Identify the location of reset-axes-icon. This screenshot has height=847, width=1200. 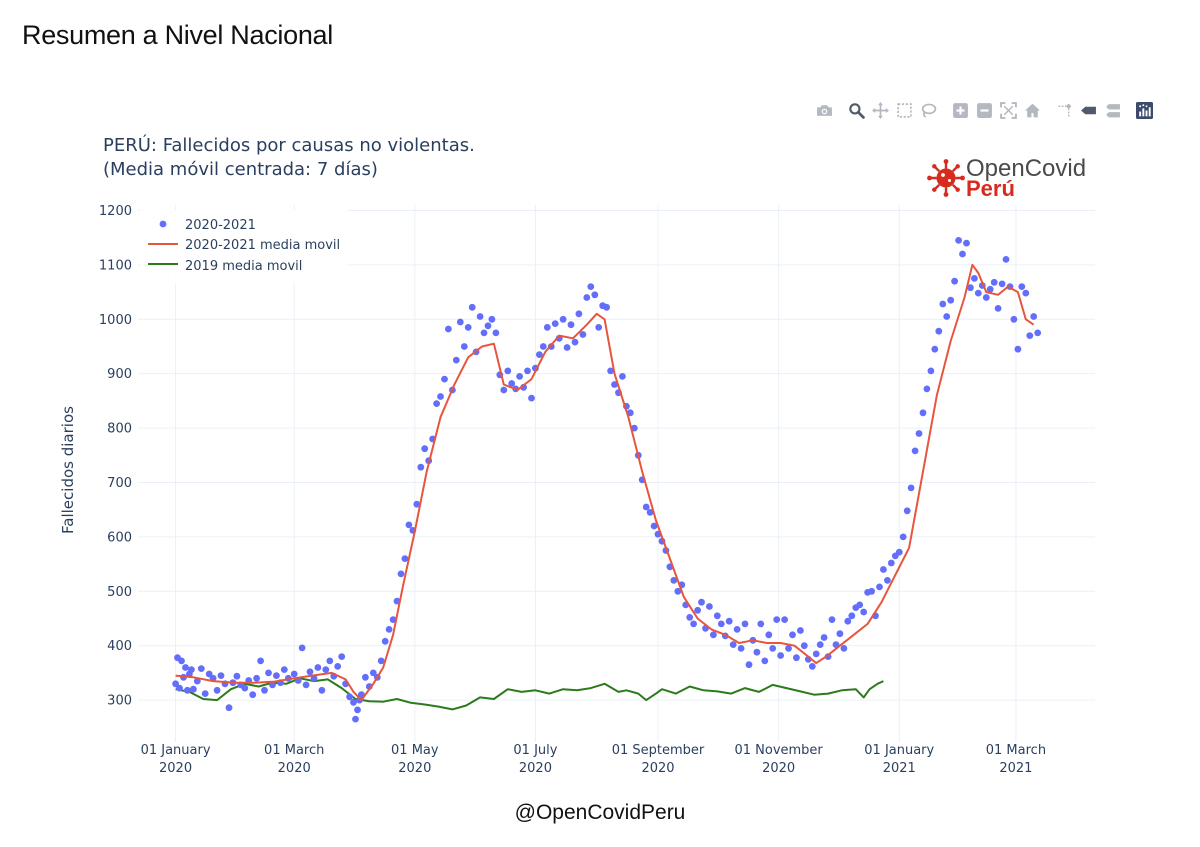
(1032, 110).